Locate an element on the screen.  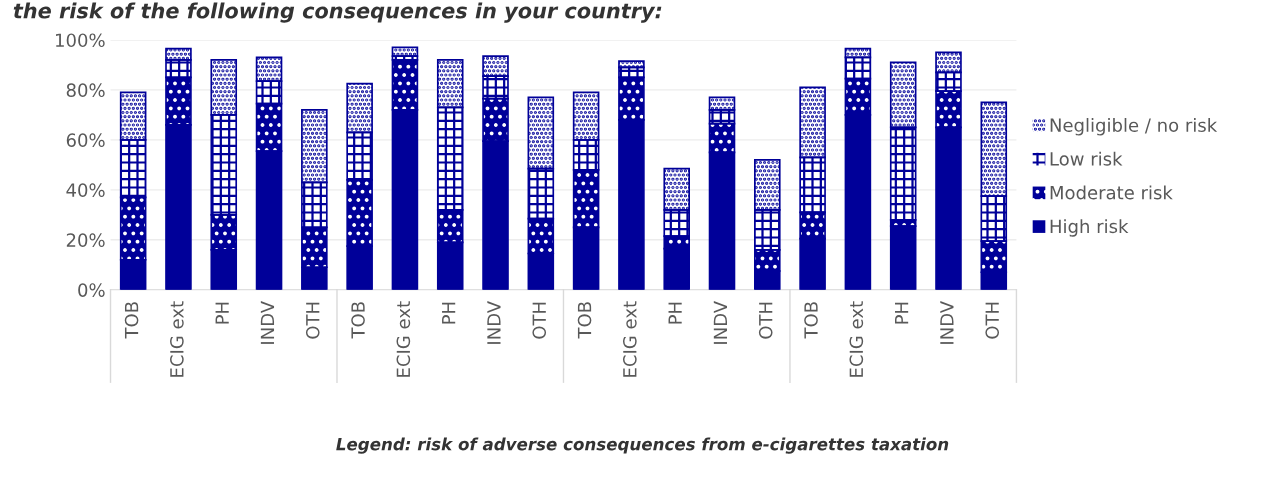
legend-label: Low risk is located at coordinates (1086, 158).